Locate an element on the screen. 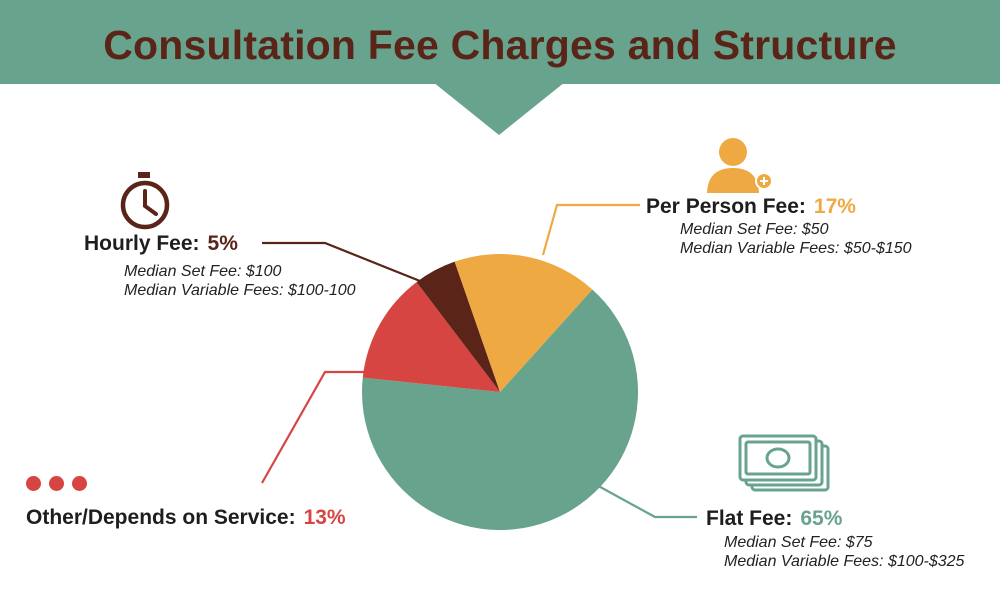 This screenshot has width=1000, height=612. flat-fee-name: Flat Fee: is located at coordinates (749, 518).